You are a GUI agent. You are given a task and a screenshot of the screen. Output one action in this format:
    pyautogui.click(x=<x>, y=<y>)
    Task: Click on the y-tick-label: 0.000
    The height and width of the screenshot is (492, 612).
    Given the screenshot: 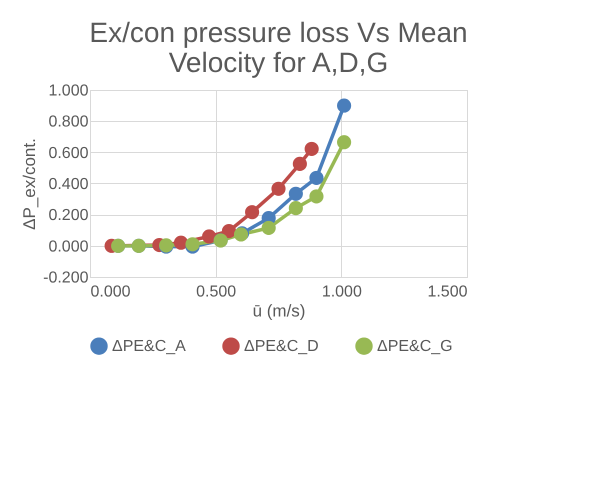 What is the action you would take?
    pyautogui.click(x=68, y=247)
    